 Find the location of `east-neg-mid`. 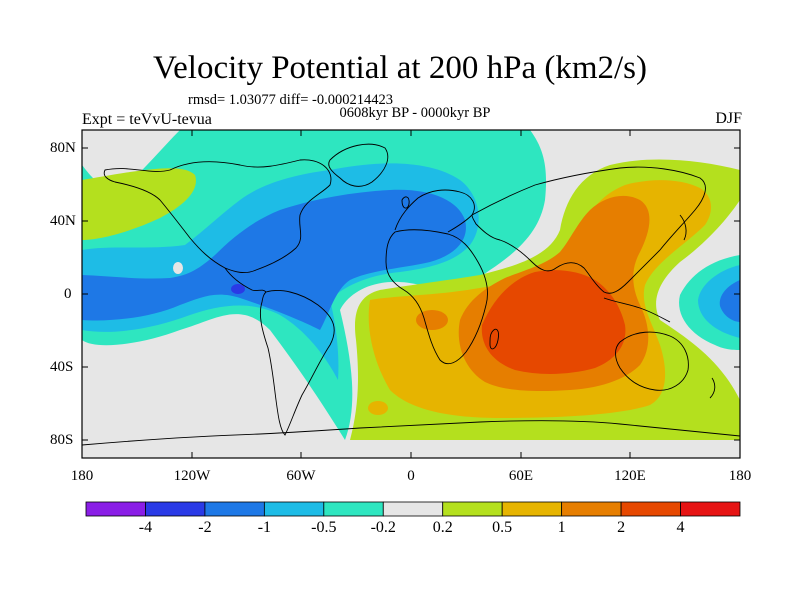

east-neg-mid is located at coordinates (719, 301).